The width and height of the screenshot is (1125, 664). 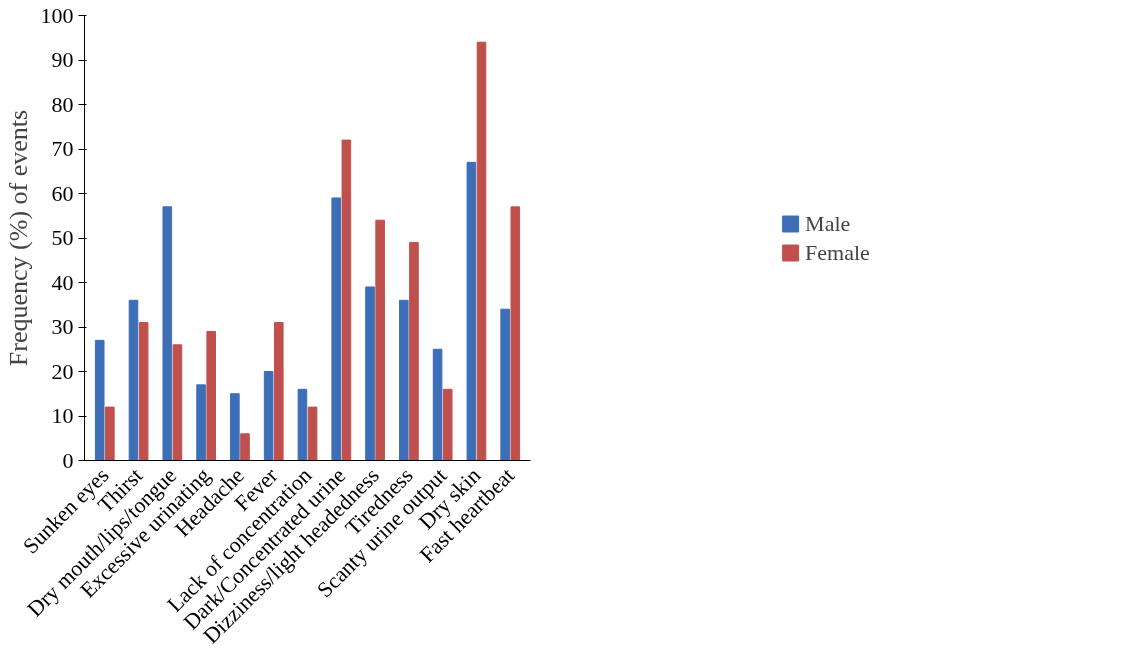 I want to click on y-tick-label: 30, so click(x=62, y=326).